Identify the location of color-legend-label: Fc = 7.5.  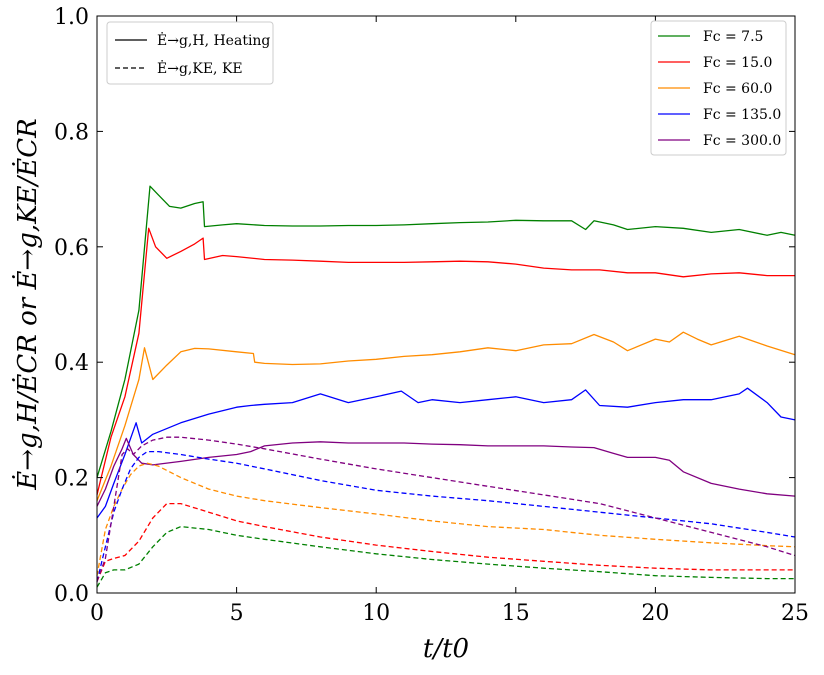
(733, 37).